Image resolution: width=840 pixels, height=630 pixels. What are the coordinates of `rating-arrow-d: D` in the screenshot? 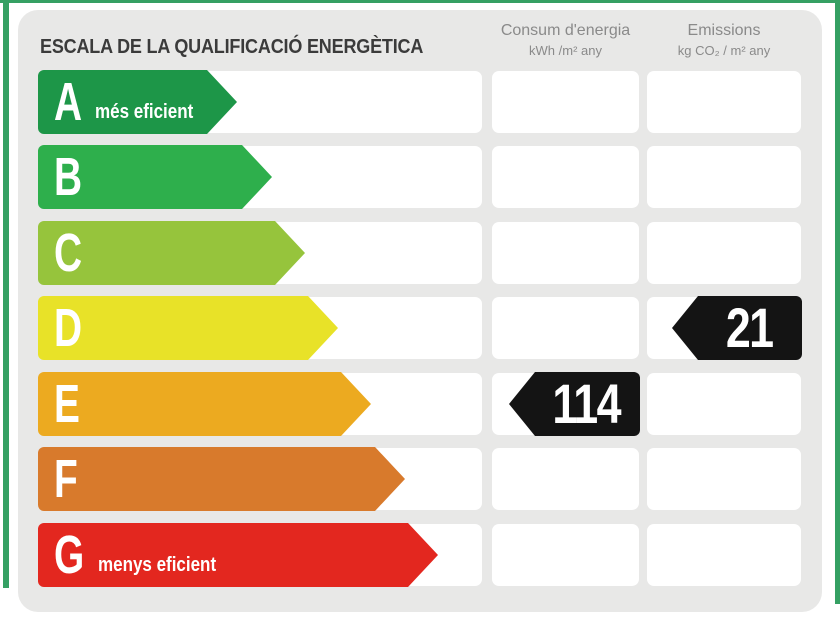 It's located at (188, 328).